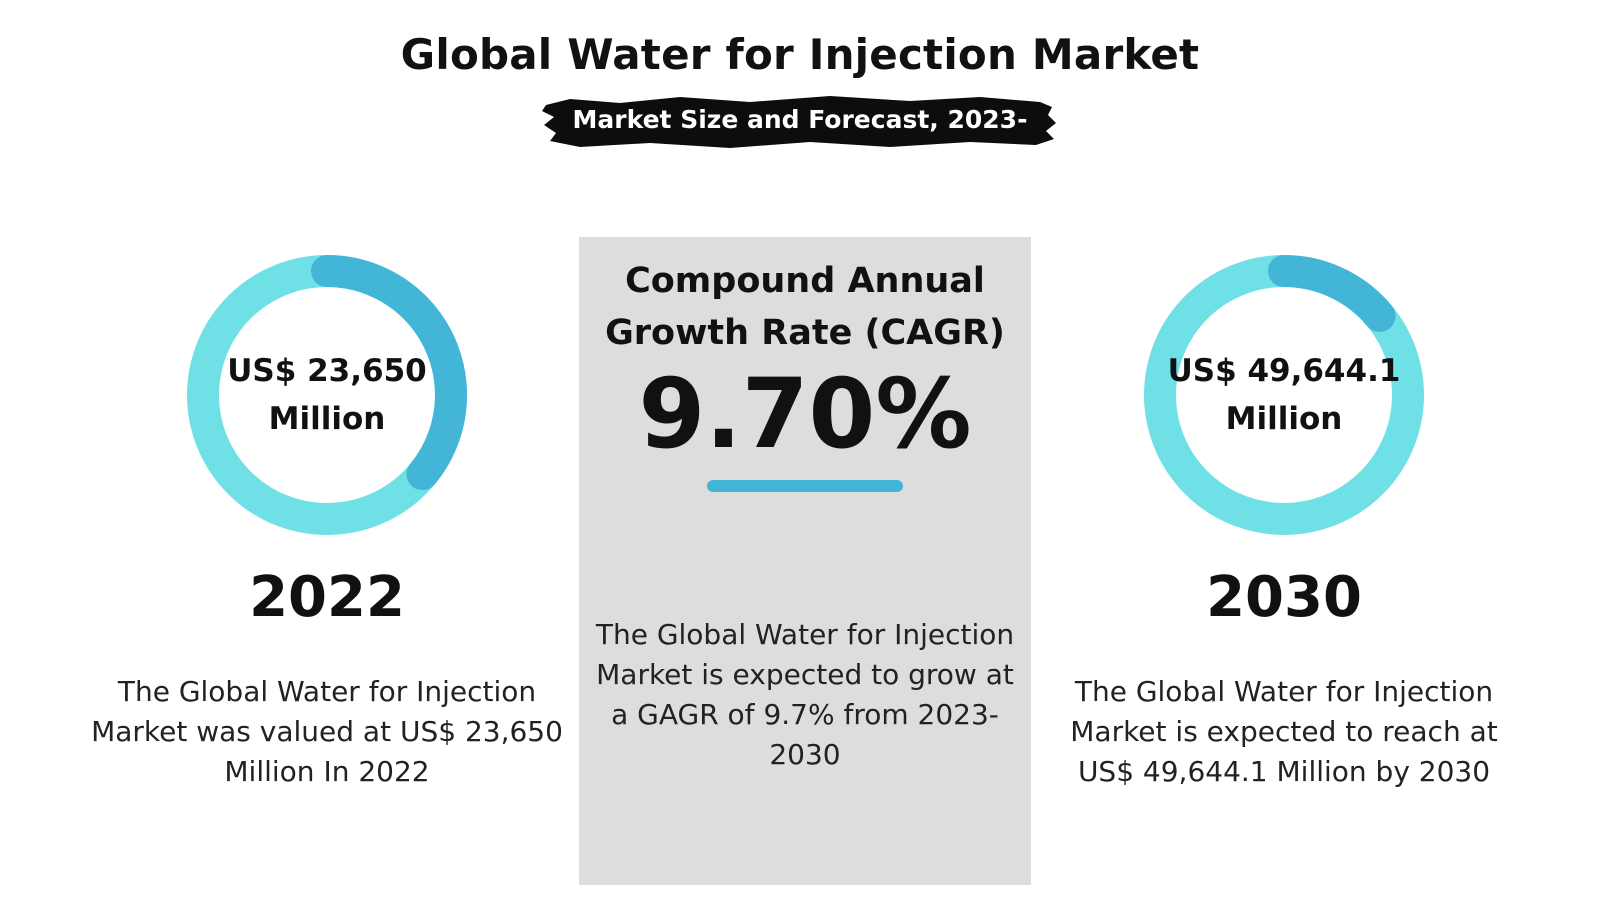 The width and height of the screenshot is (1600, 900). Describe the element at coordinates (327, 419) in the screenshot. I see `market-2022-value-unit: Million` at that location.